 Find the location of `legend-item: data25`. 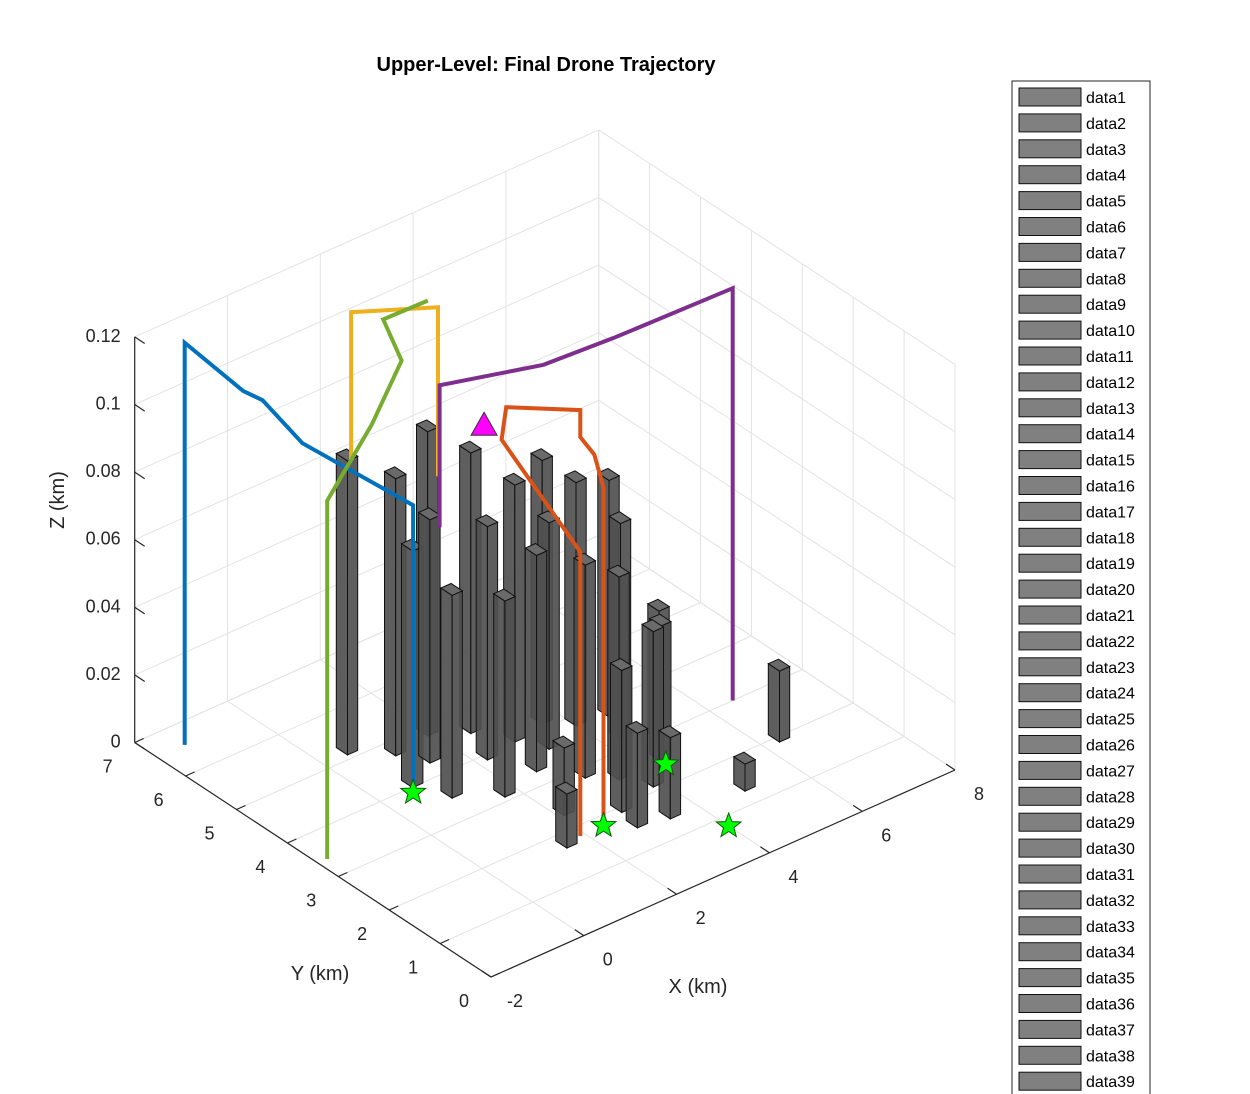

legend-item: data25 is located at coordinates (1076, 719).